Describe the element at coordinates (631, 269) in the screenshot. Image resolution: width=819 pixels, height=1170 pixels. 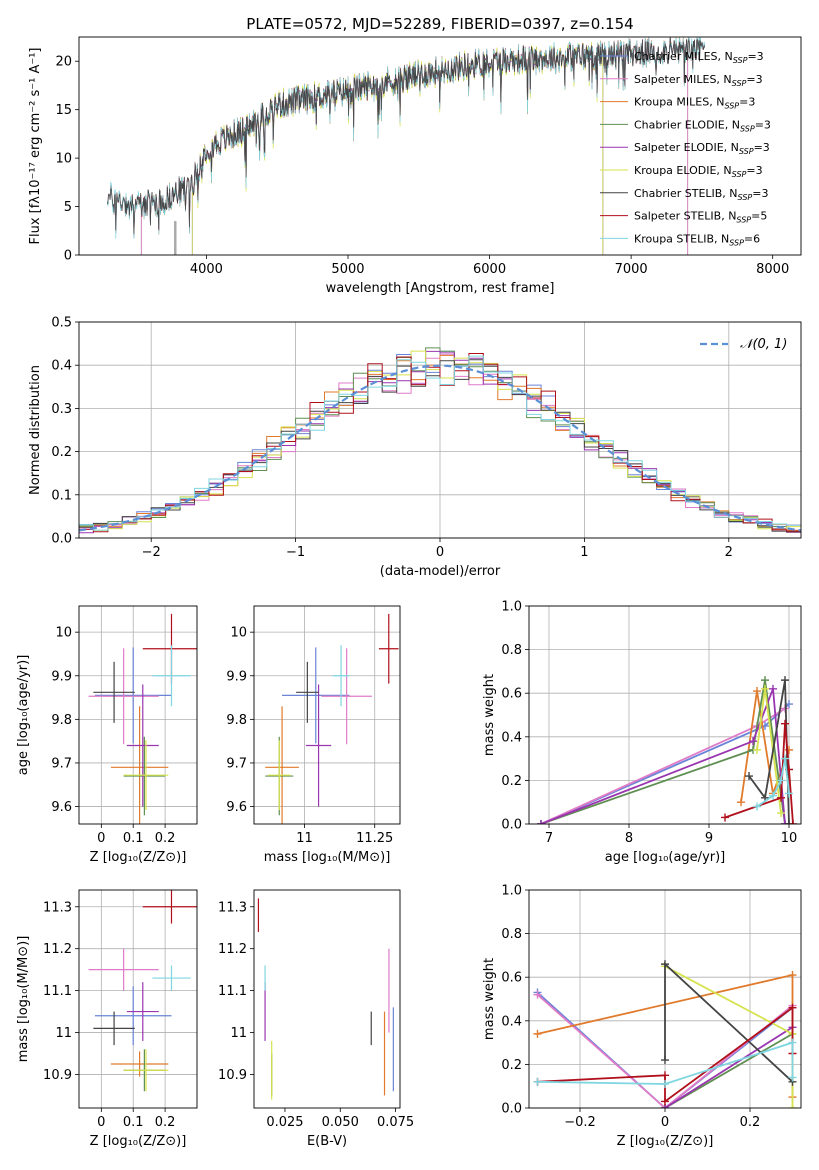
I see `x-tick-label: 7000` at that location.